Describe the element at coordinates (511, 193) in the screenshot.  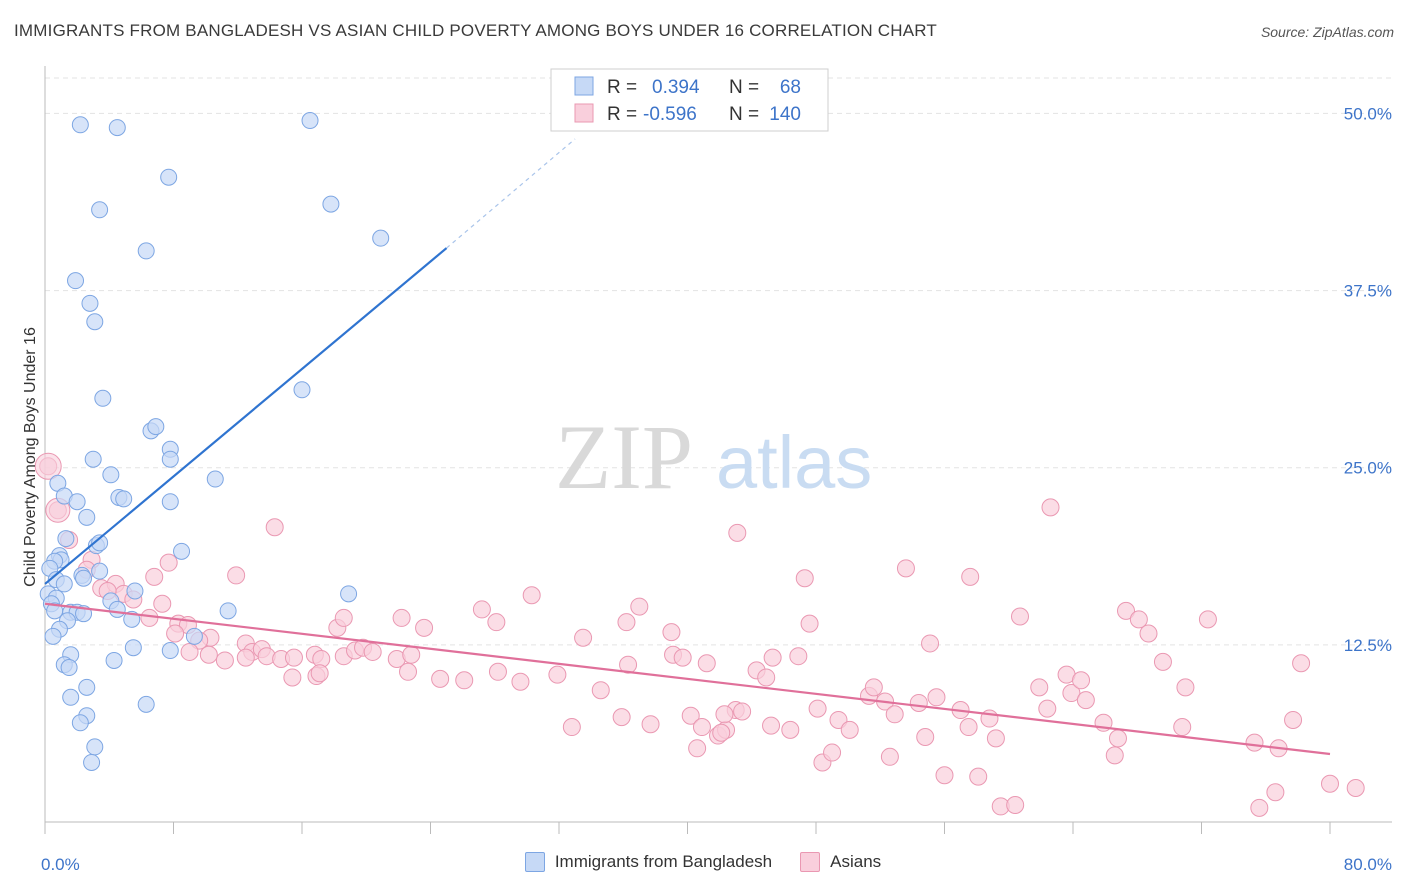
I see `trend-extension-bangladesh` at that location.